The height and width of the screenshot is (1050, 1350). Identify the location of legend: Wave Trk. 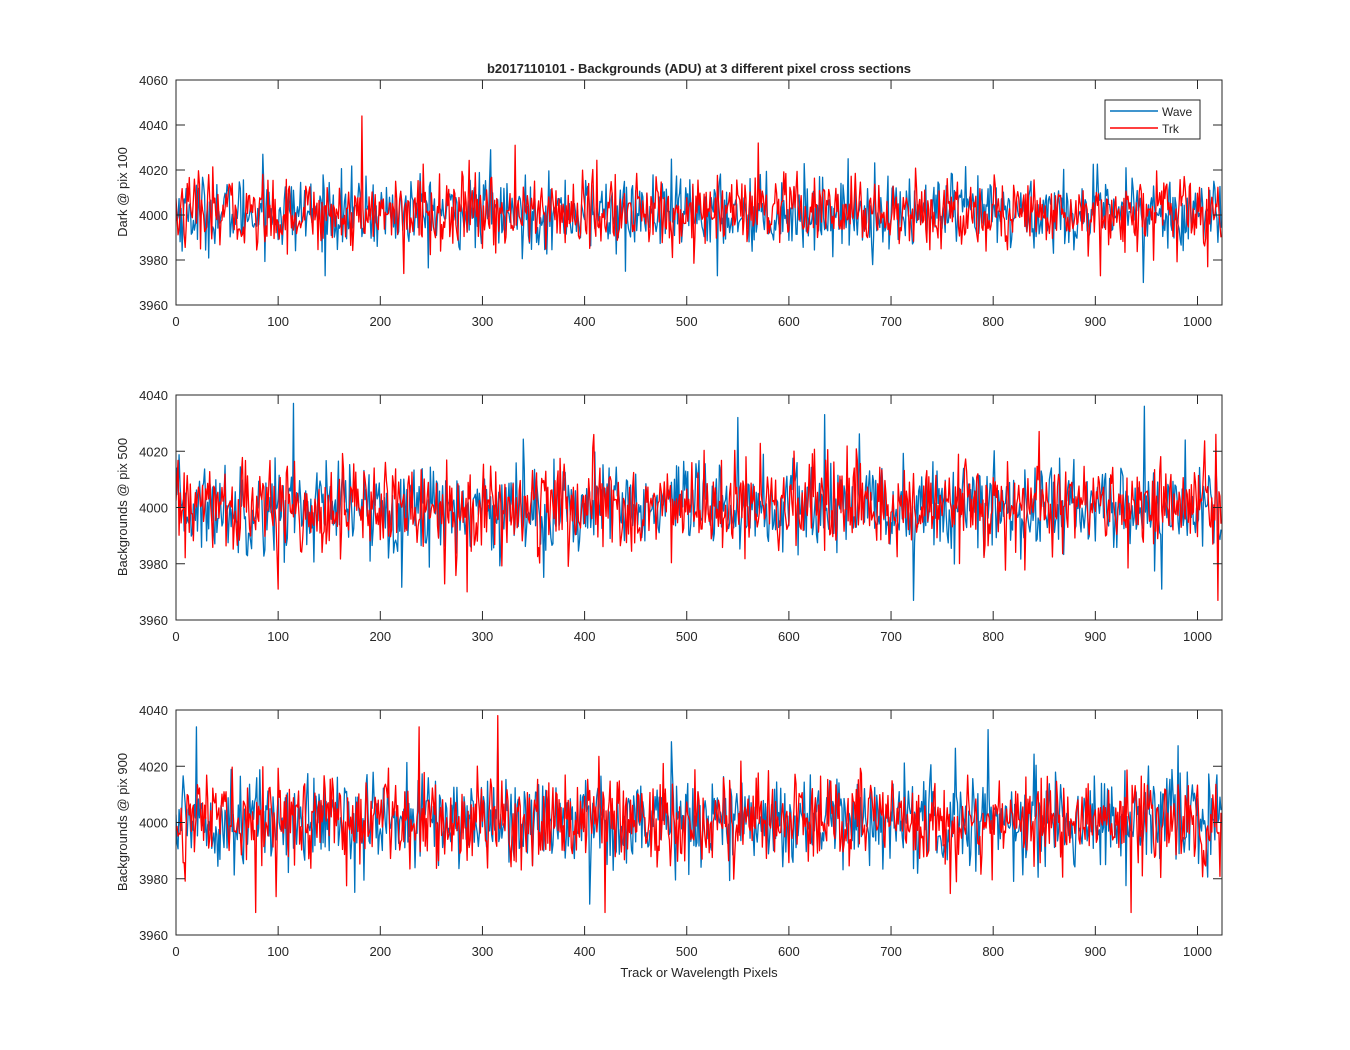
(1152, 119).